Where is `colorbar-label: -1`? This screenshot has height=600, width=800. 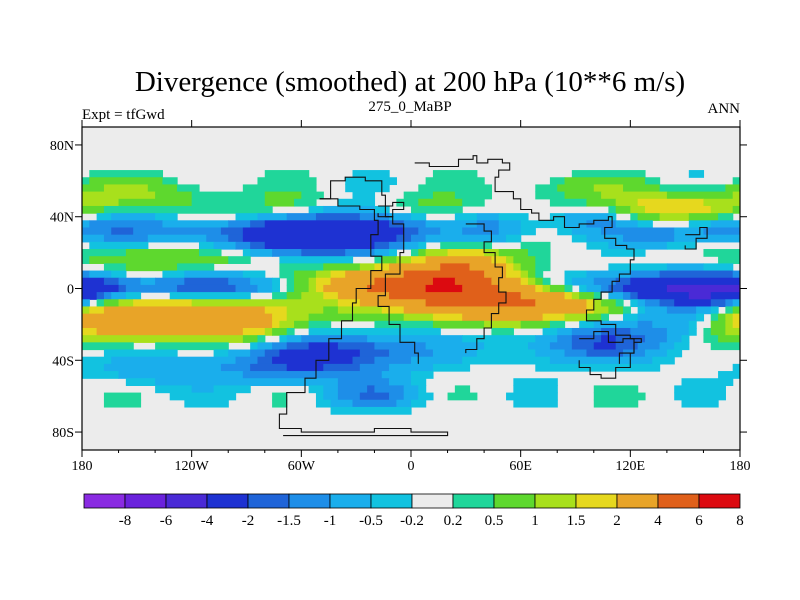
colorbar-label: -1 is located at coordinates (330, 521).